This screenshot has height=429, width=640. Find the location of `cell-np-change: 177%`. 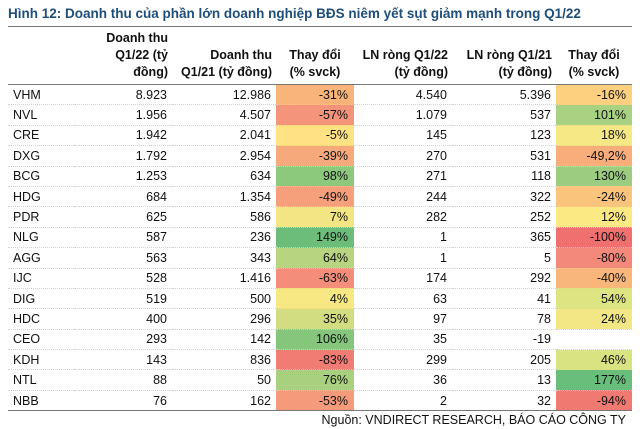

cell-np-change: 177% is located at coordinates (594, 380).